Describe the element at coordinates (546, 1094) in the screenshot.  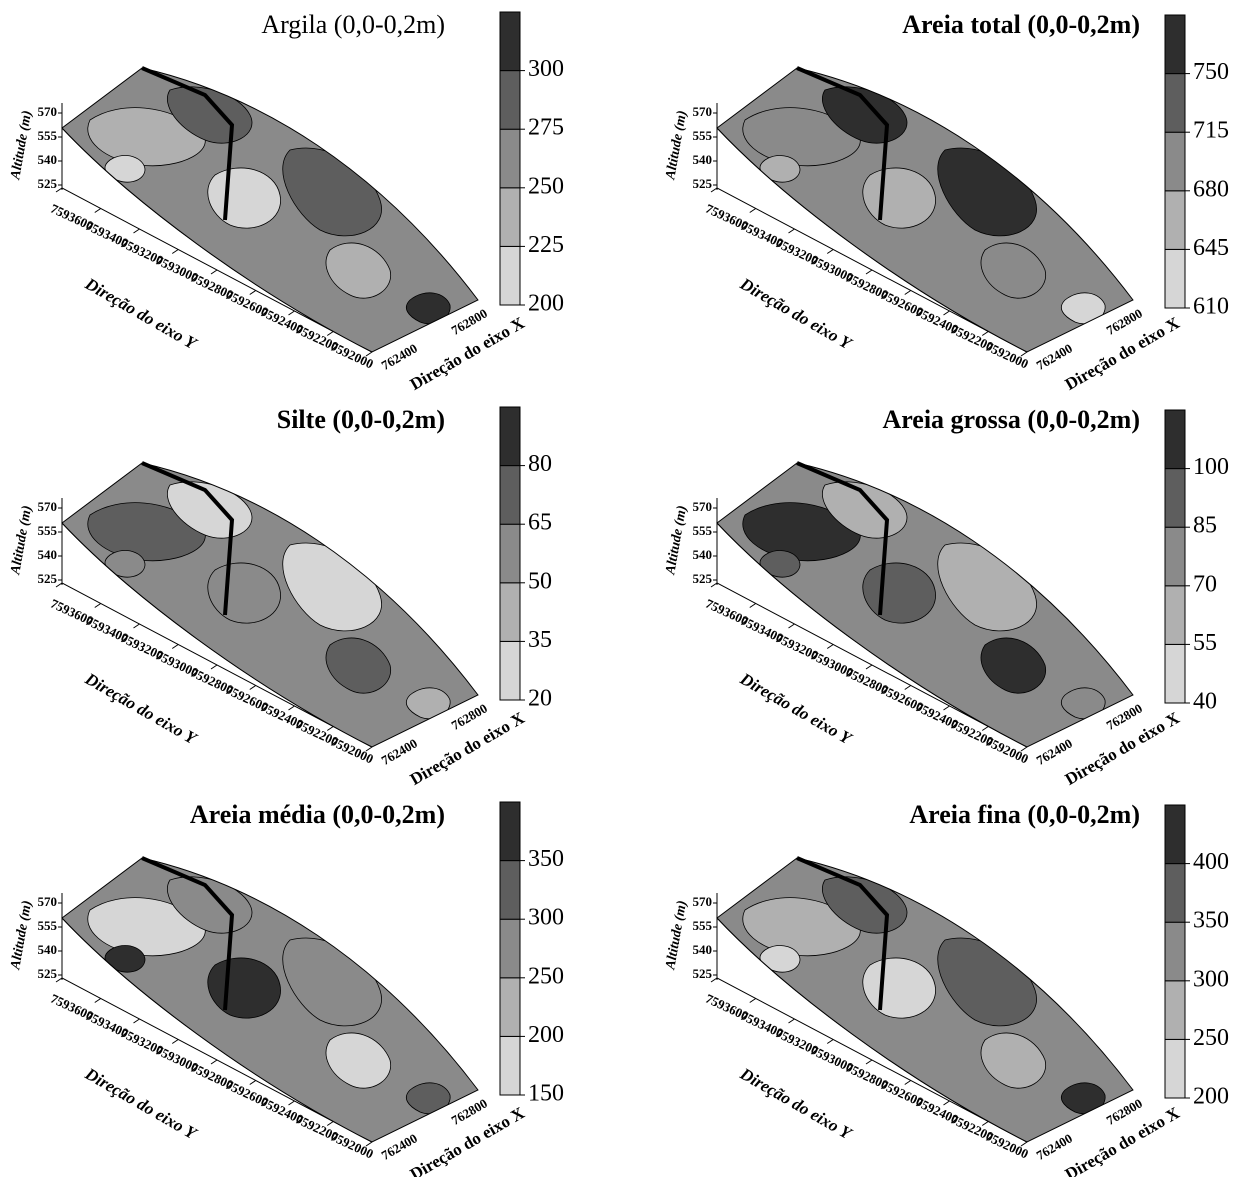
I see `colorbar-tick-label: 150` at that location.